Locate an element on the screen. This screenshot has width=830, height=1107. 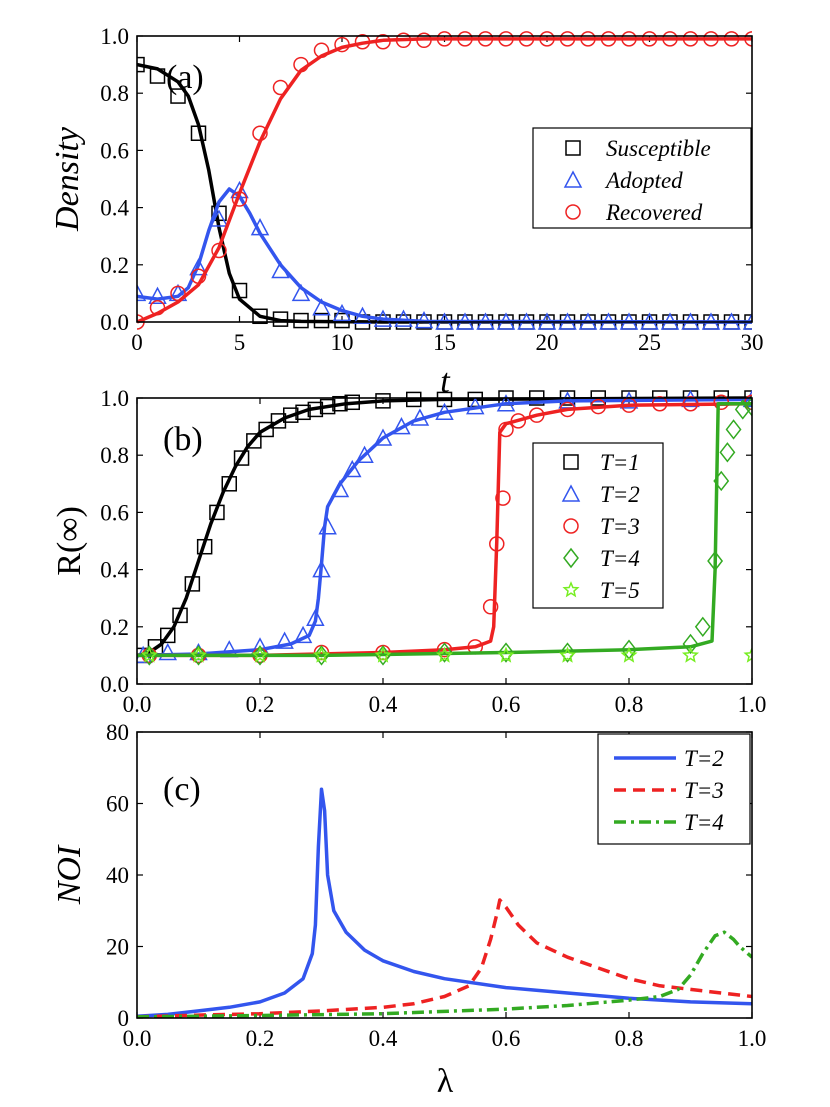
x-tick-label: 0.8 is located at coordinates (629, 704).